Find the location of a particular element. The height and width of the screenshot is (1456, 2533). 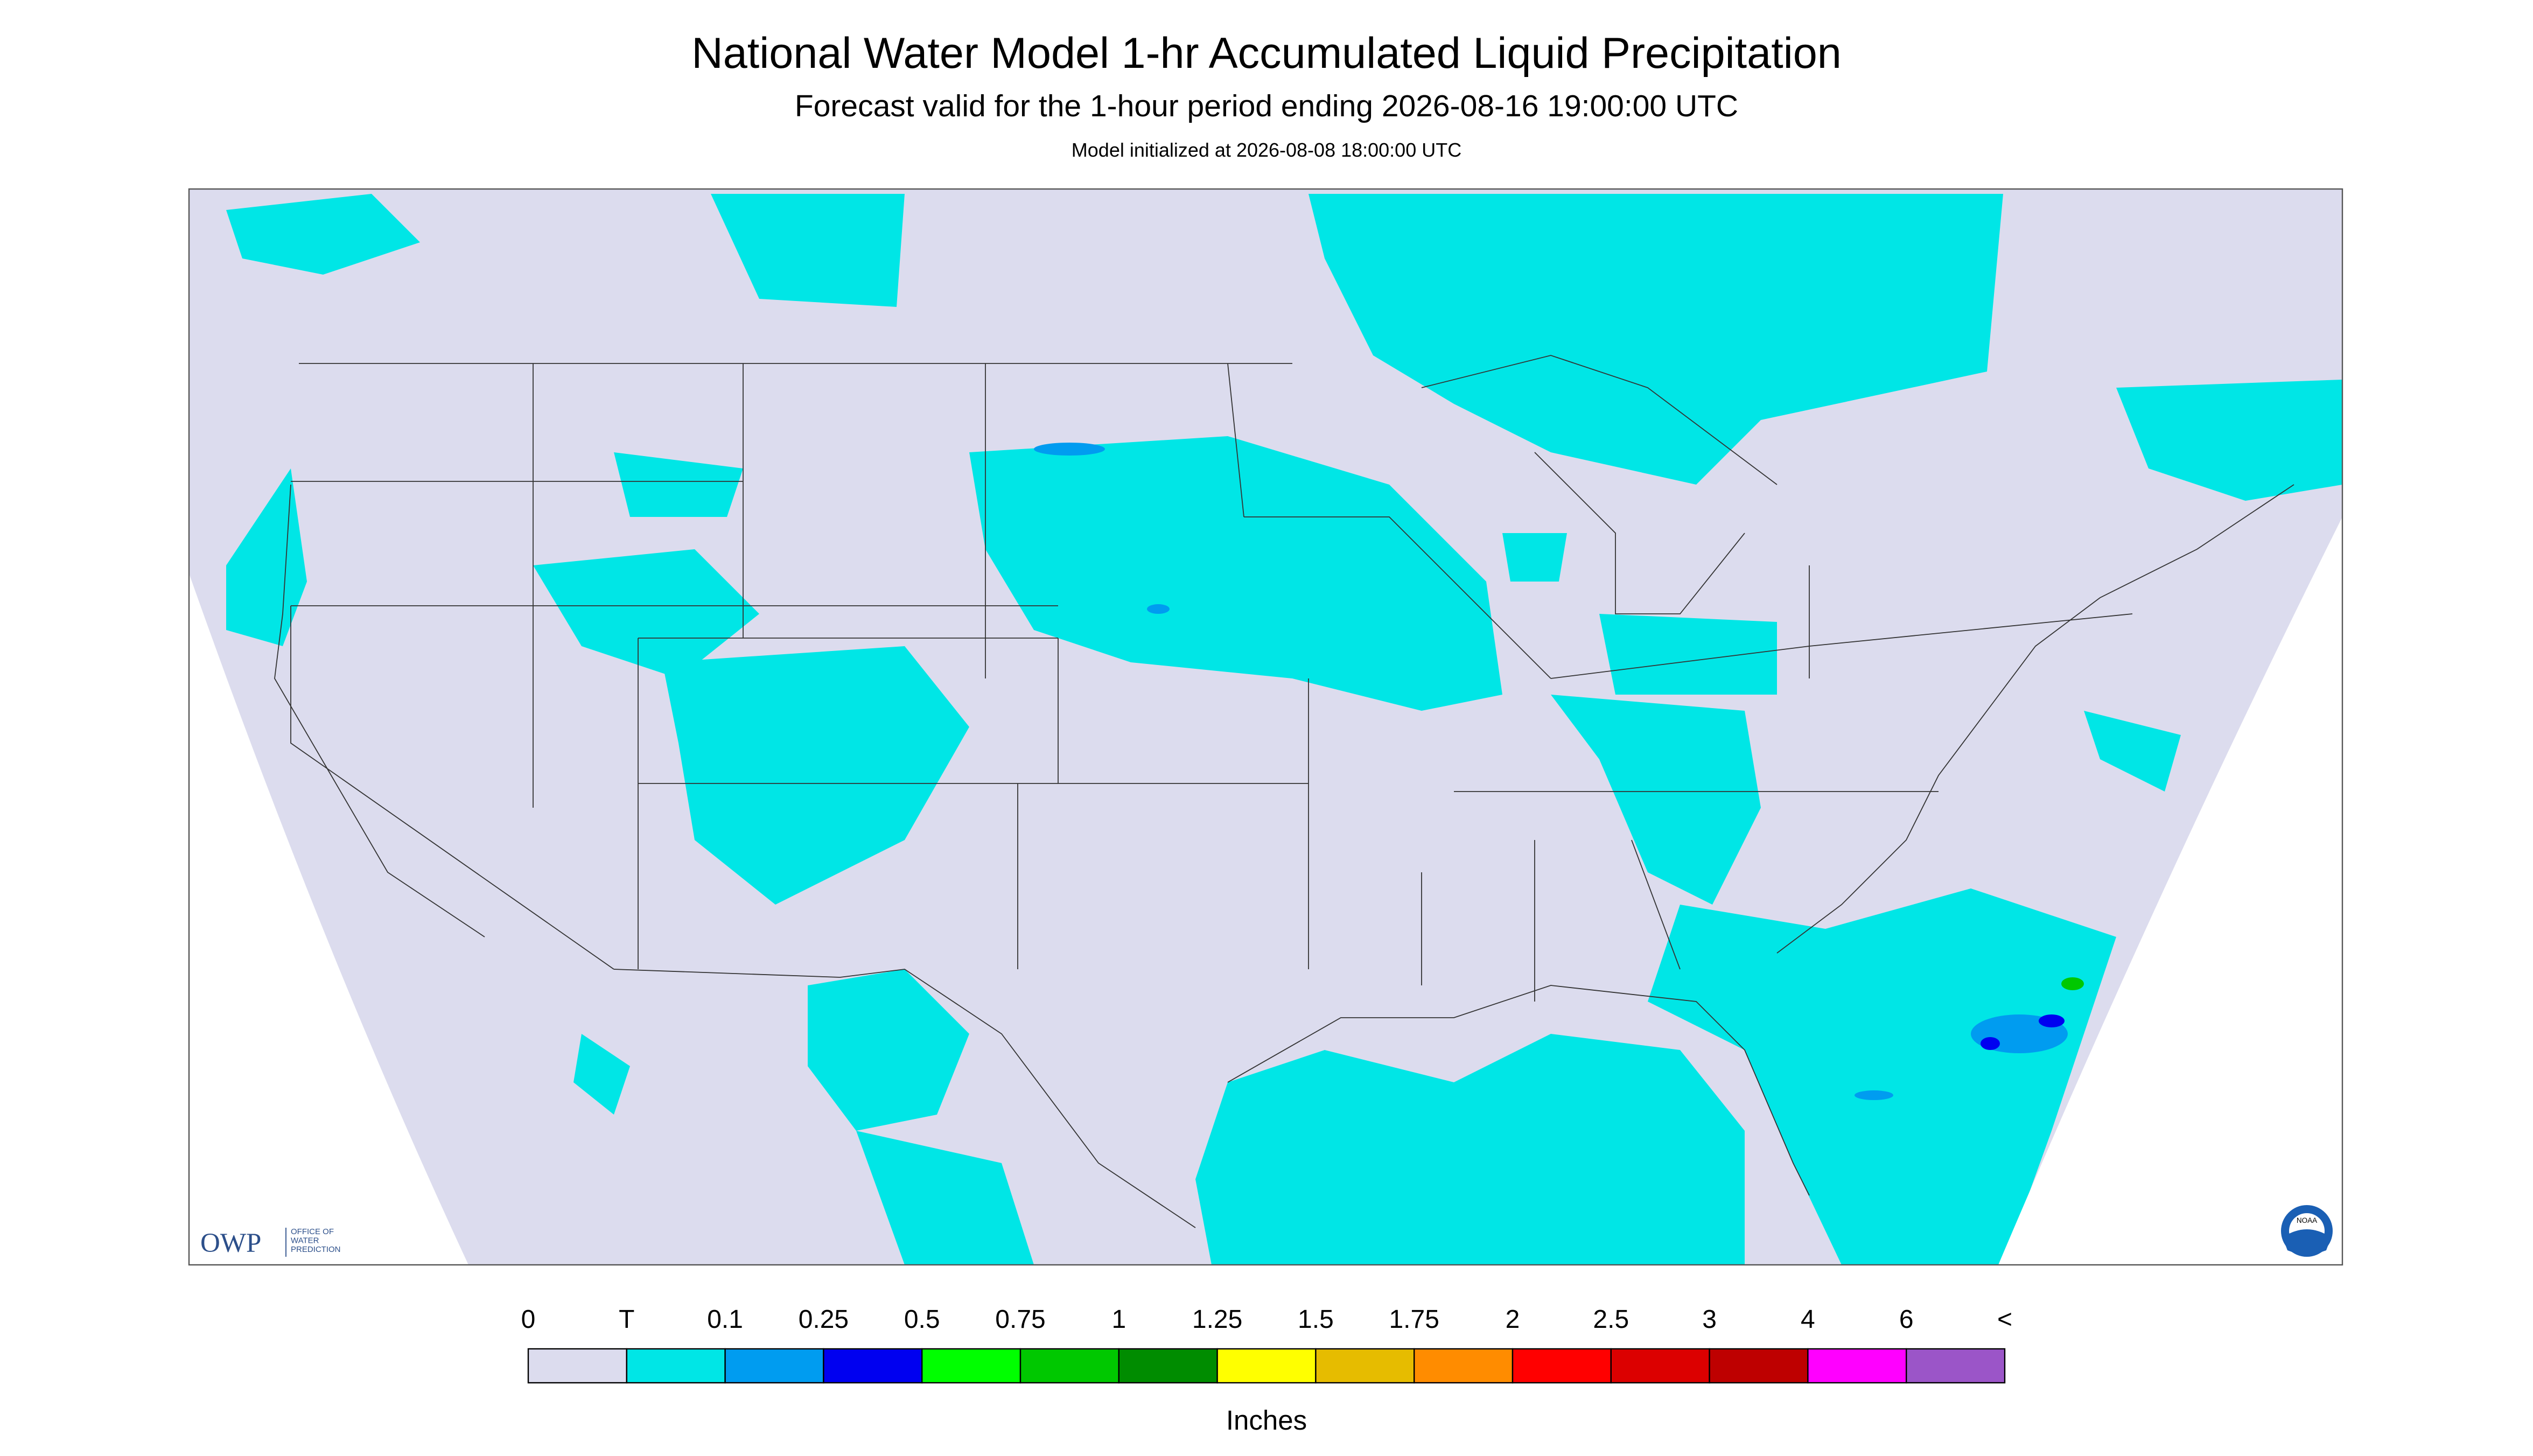

out-of-domain-left is located at coordinates (328, 919).